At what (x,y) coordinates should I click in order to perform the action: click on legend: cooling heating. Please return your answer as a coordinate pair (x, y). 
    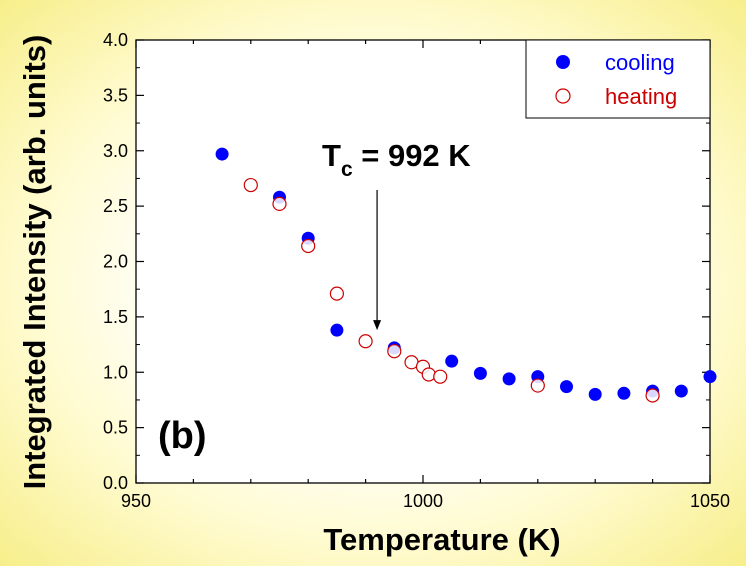
    Looking at the image, I should click on (618, 79).